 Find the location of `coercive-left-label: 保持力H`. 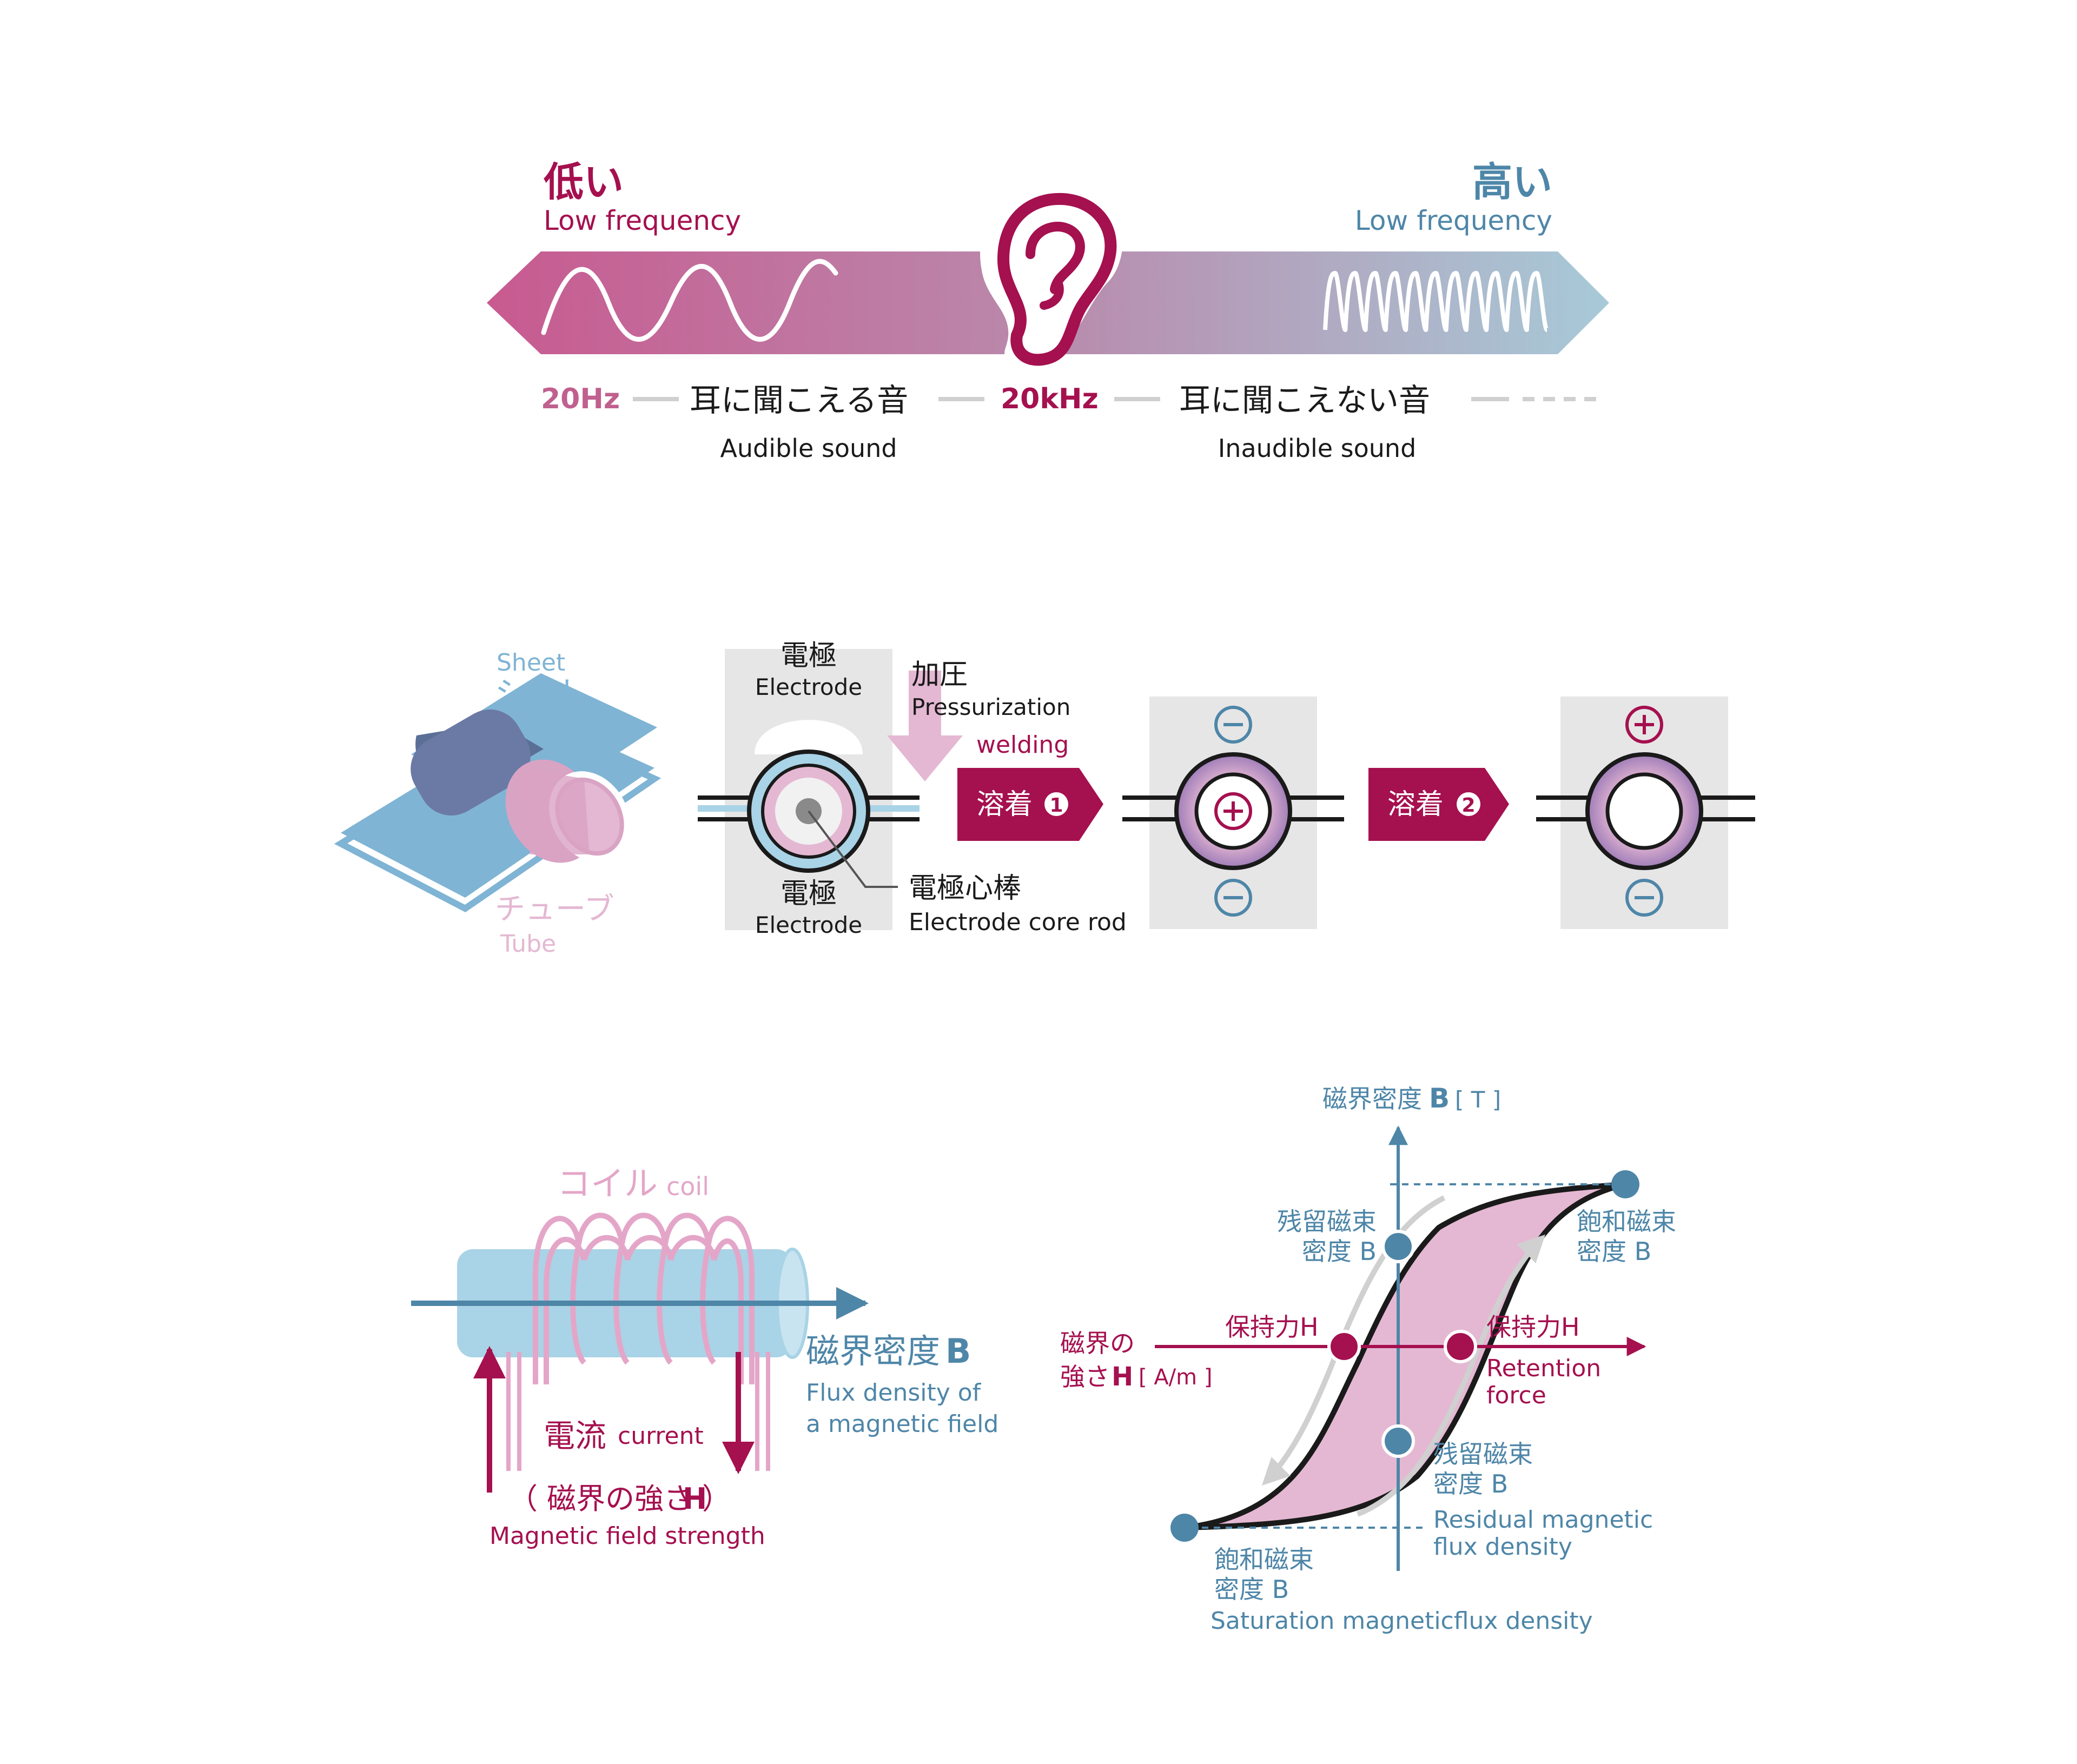

coercive-left-label: 保持力H is located at coordinates (1272, 1327).